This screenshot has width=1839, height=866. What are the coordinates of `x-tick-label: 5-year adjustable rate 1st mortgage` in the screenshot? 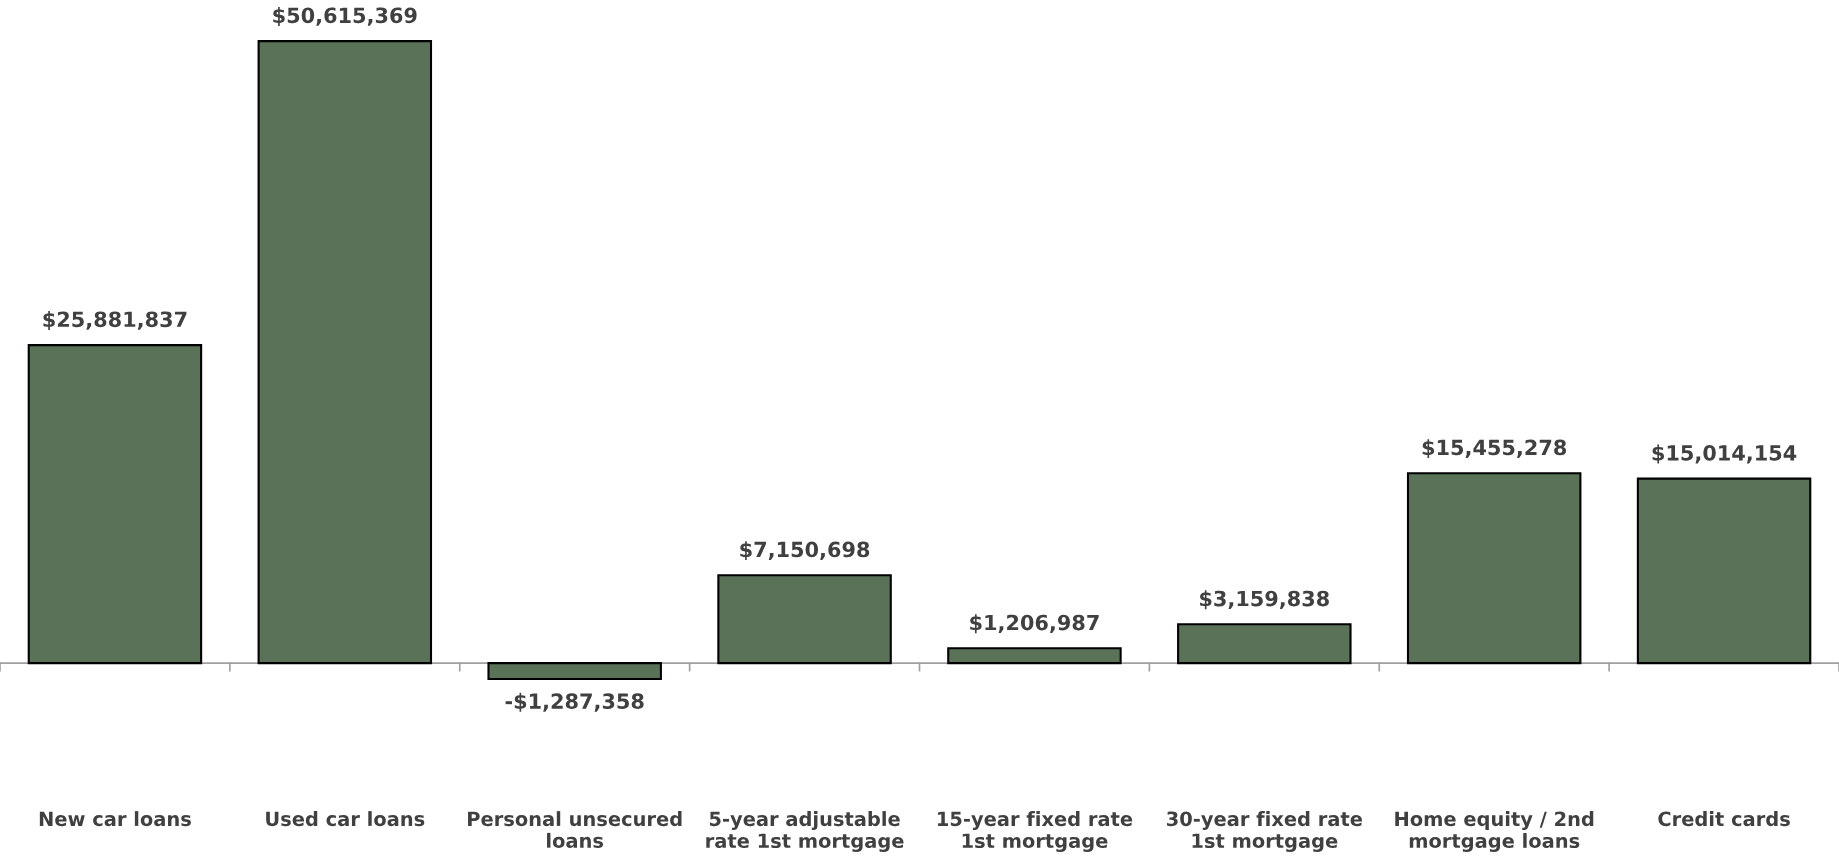 It's located at (805, 832).